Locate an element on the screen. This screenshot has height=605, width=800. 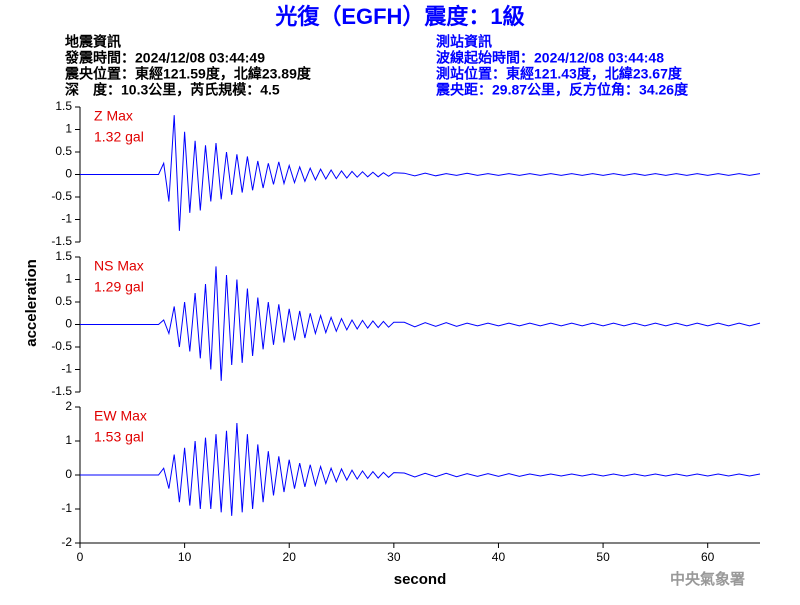
panel-label: NS Max is located at coordinates (119, 266).